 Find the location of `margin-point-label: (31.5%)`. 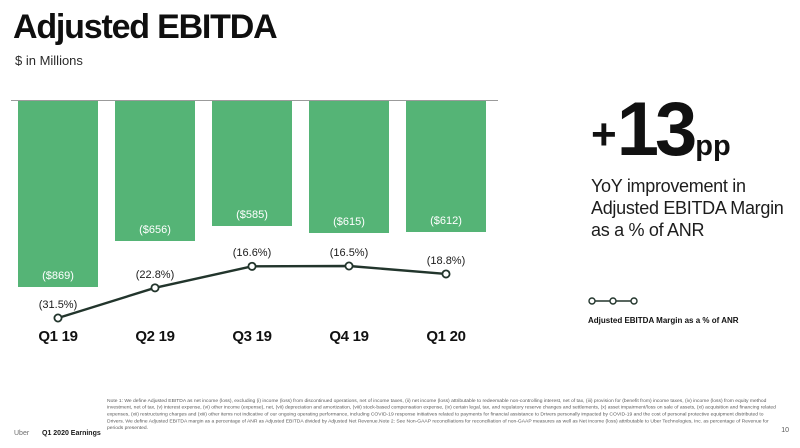

margin-point-label: (31.5%) is located at coordinates (58, 305).